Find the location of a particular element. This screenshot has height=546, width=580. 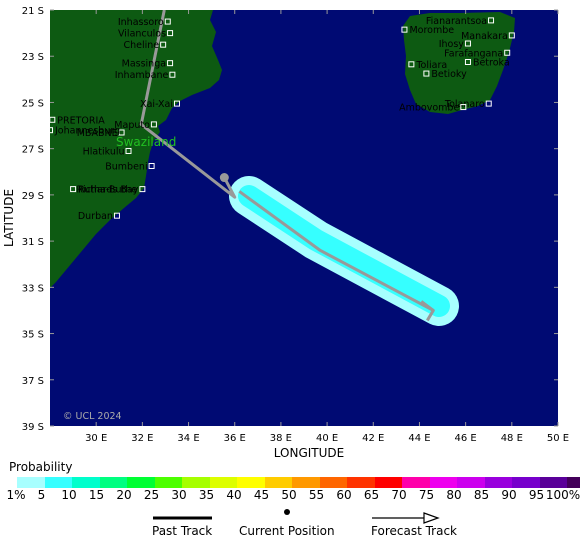

city-marker: Maputo is located at coordinates (135, 125).